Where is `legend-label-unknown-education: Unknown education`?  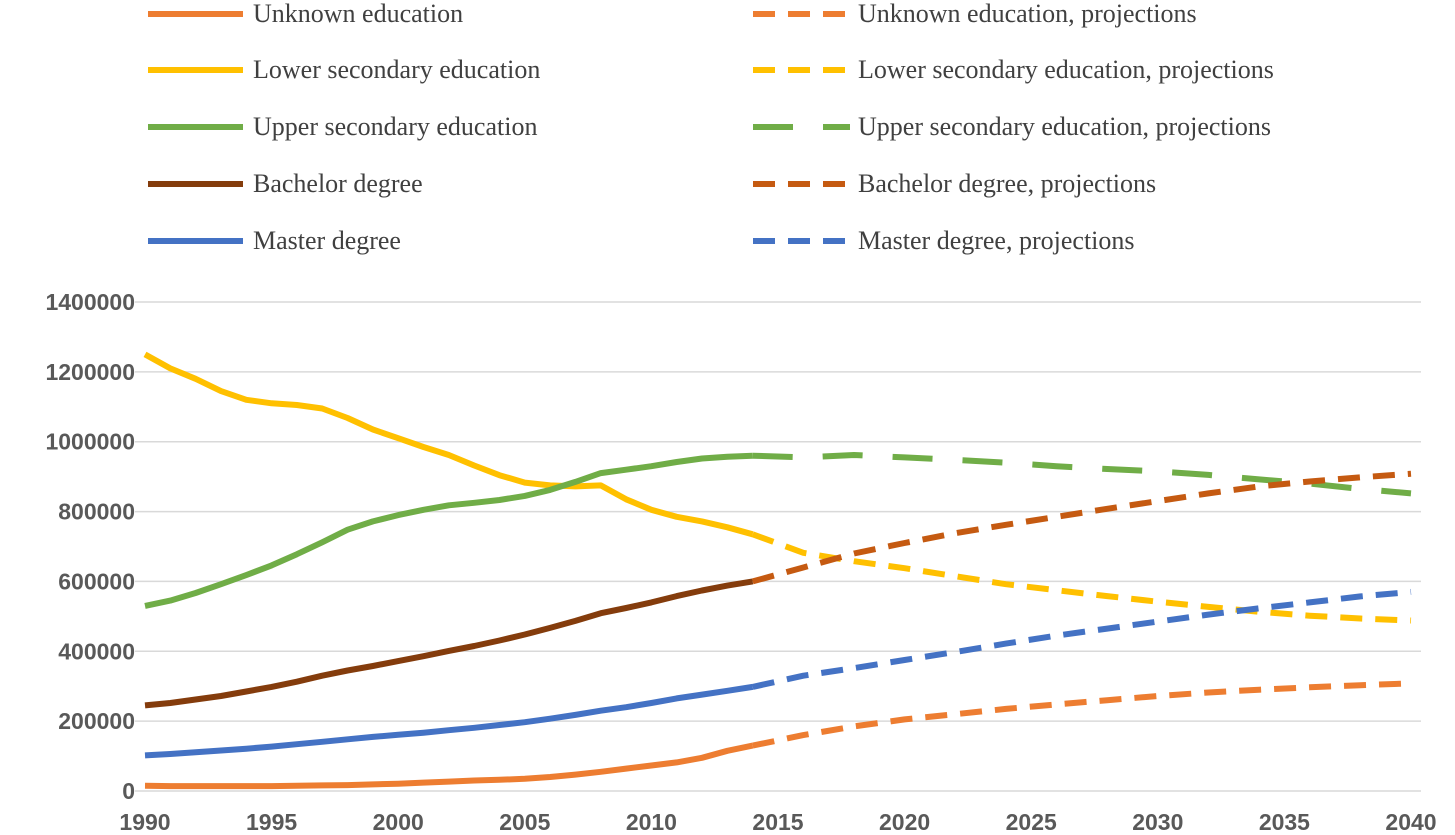 legend-label-unknown-education: Unknown education is located at coordinates (358, 14).